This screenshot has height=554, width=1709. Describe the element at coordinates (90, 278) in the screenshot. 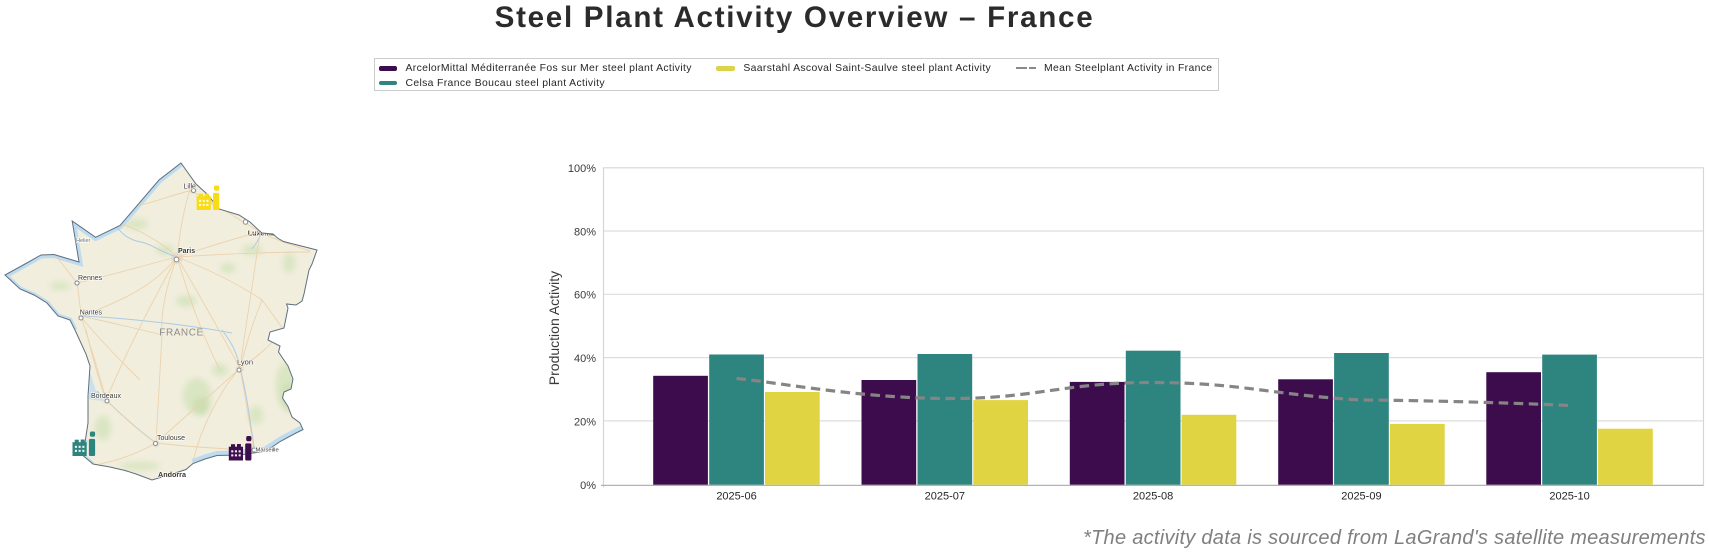

I see `svg-text: Rennes` at that location.